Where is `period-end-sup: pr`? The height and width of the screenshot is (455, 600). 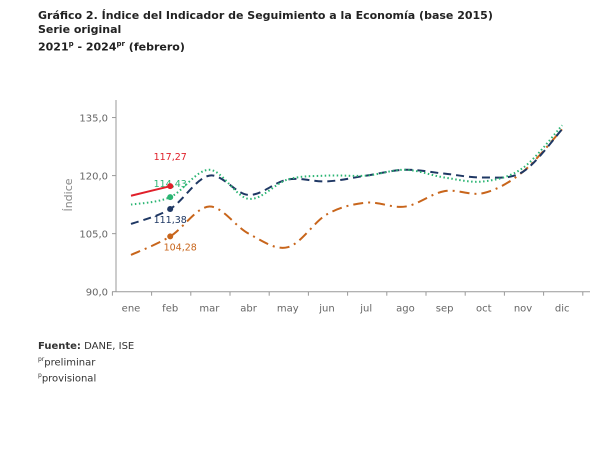 period-end-sup: pr is located at coordinates (120, 44).